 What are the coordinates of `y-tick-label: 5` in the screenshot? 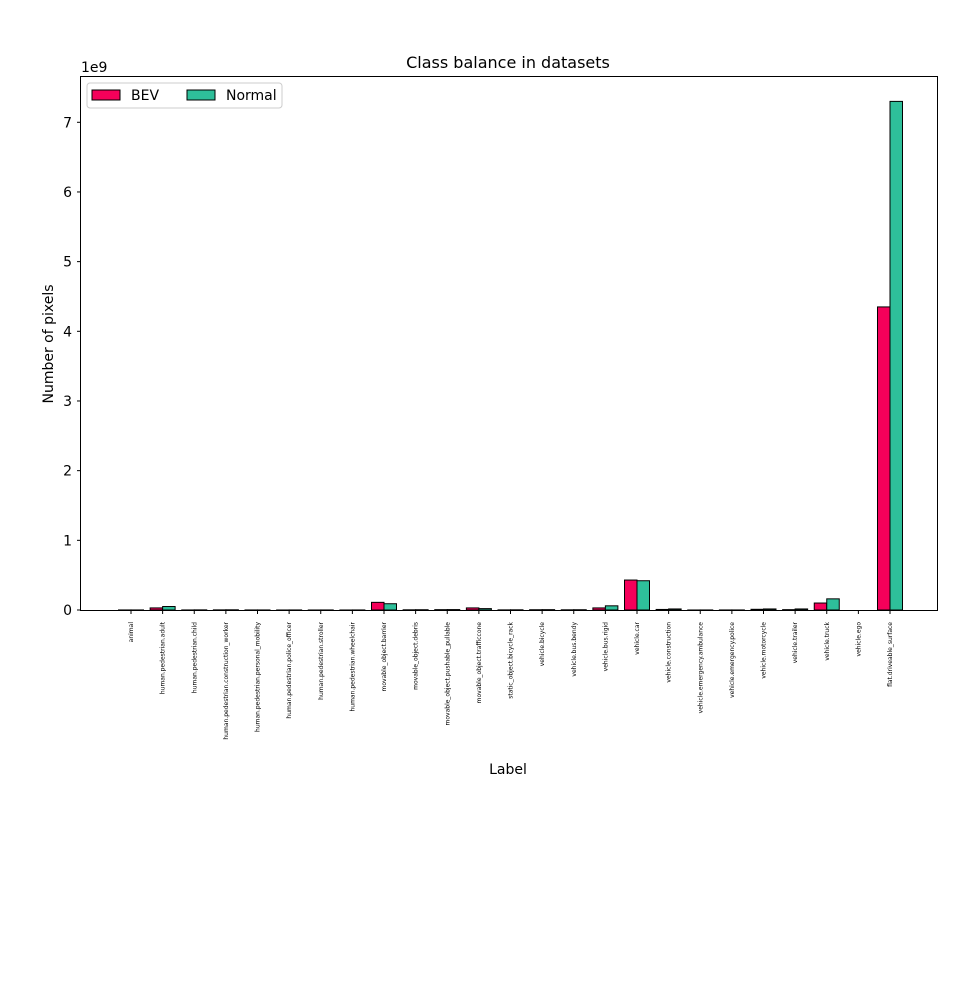 It's located at (67, 263).